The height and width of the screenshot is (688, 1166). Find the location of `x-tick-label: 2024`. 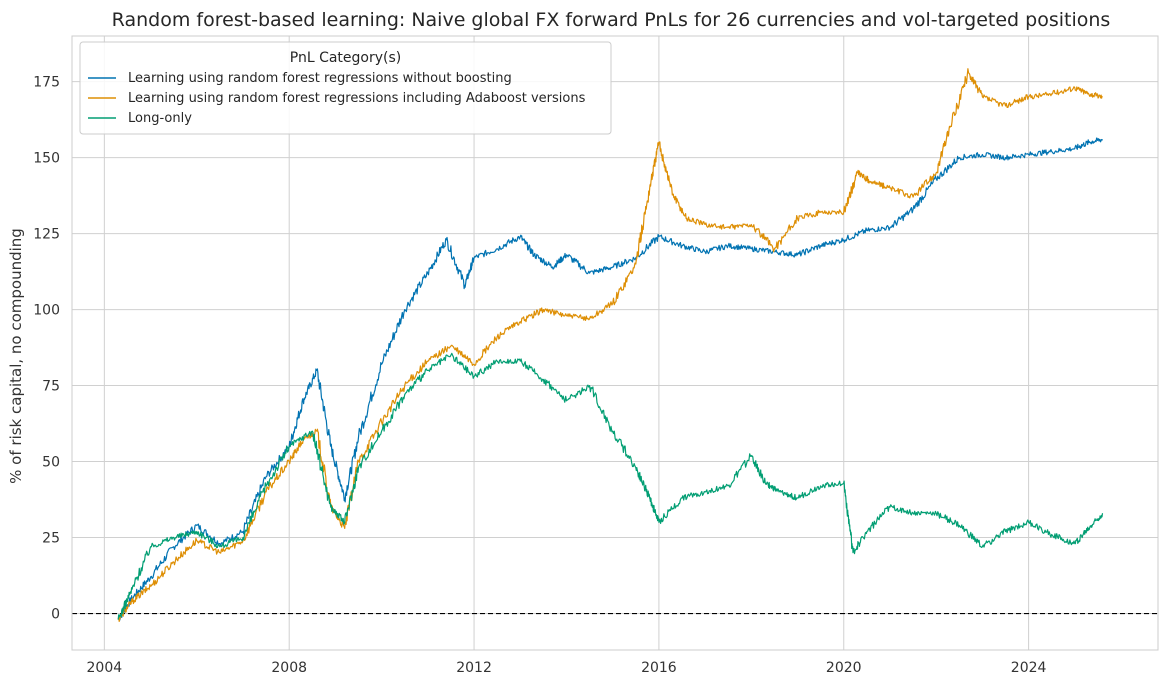

x-tick-label: 2024 is located at coordinates (1029, 668).